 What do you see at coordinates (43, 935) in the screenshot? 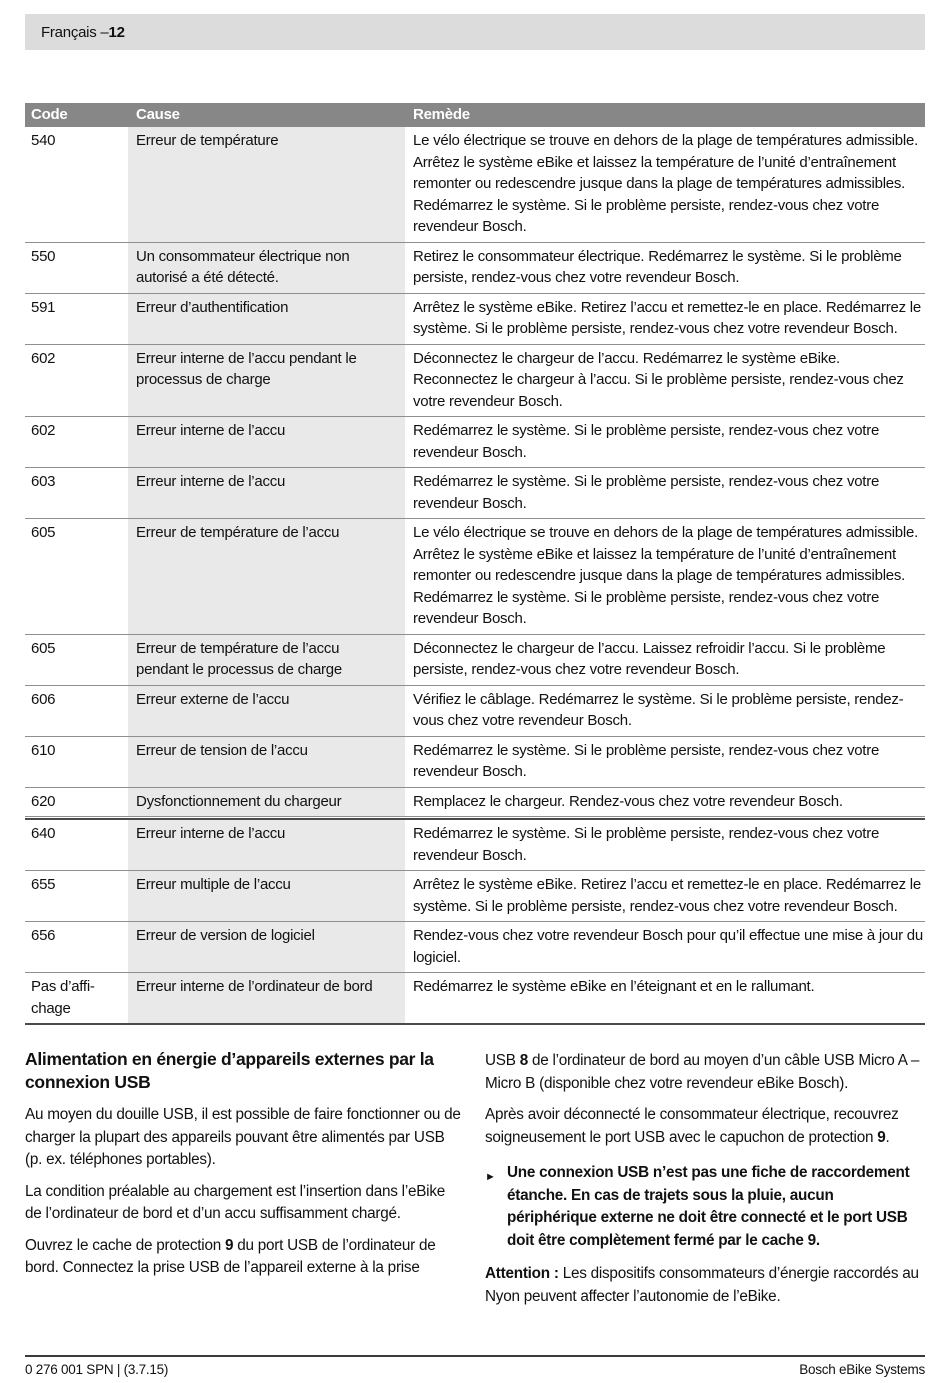
I see `cell-code: 656` at bounding box center [43, 935].